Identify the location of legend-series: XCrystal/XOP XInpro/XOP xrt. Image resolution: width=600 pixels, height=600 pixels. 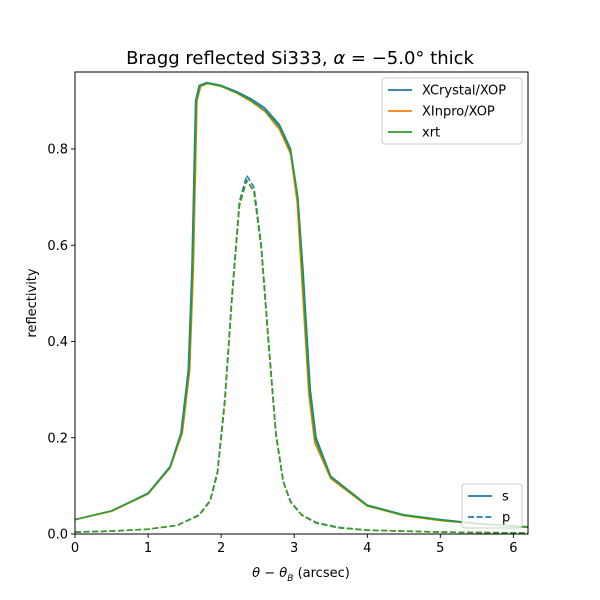
(452, 111).